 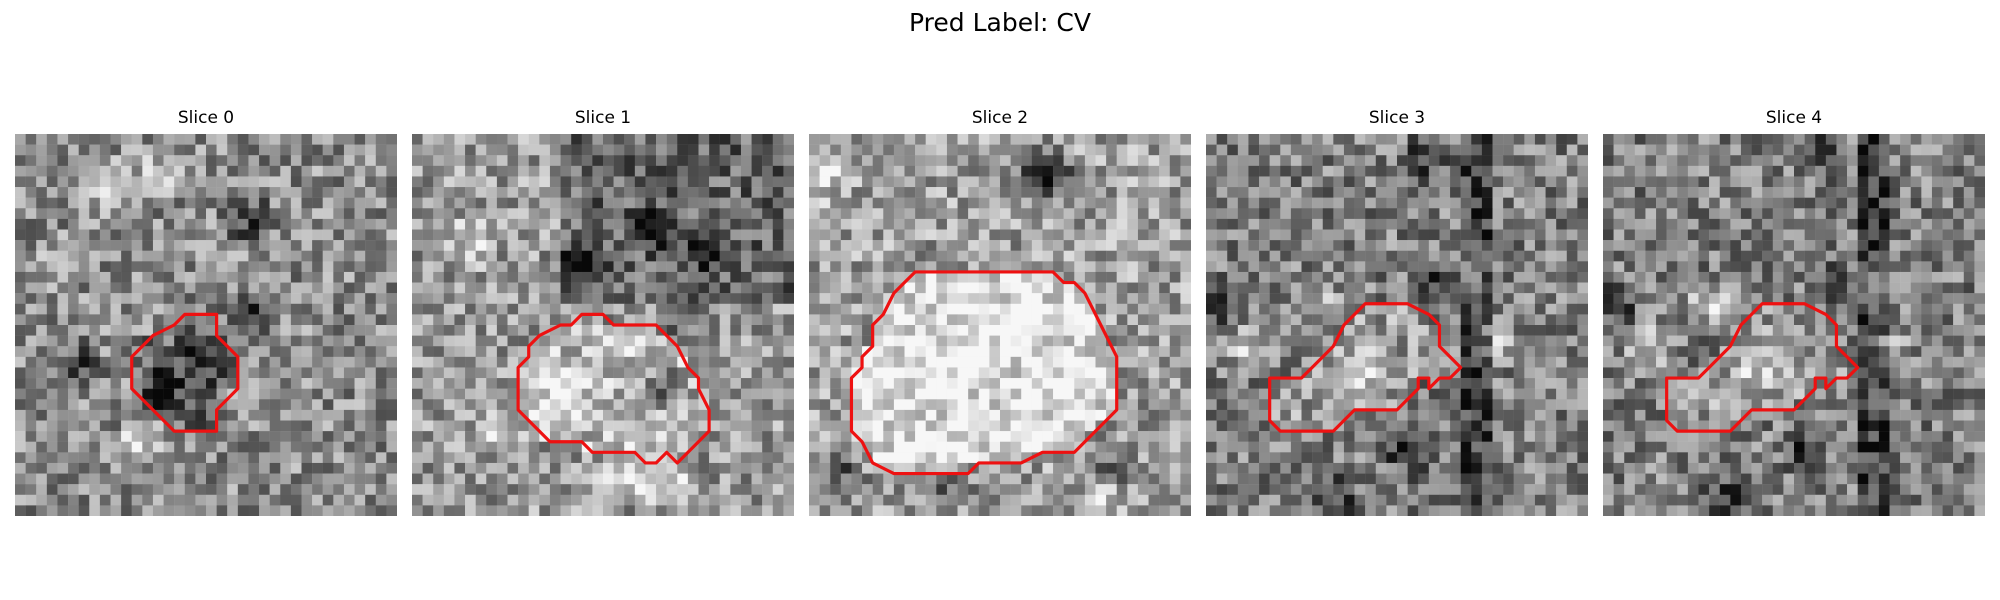 What do you see at coordinates (1000, 118) in the screenshot?
I see `slice-title-2: Slice 2` at bounding box center [1000, 118].